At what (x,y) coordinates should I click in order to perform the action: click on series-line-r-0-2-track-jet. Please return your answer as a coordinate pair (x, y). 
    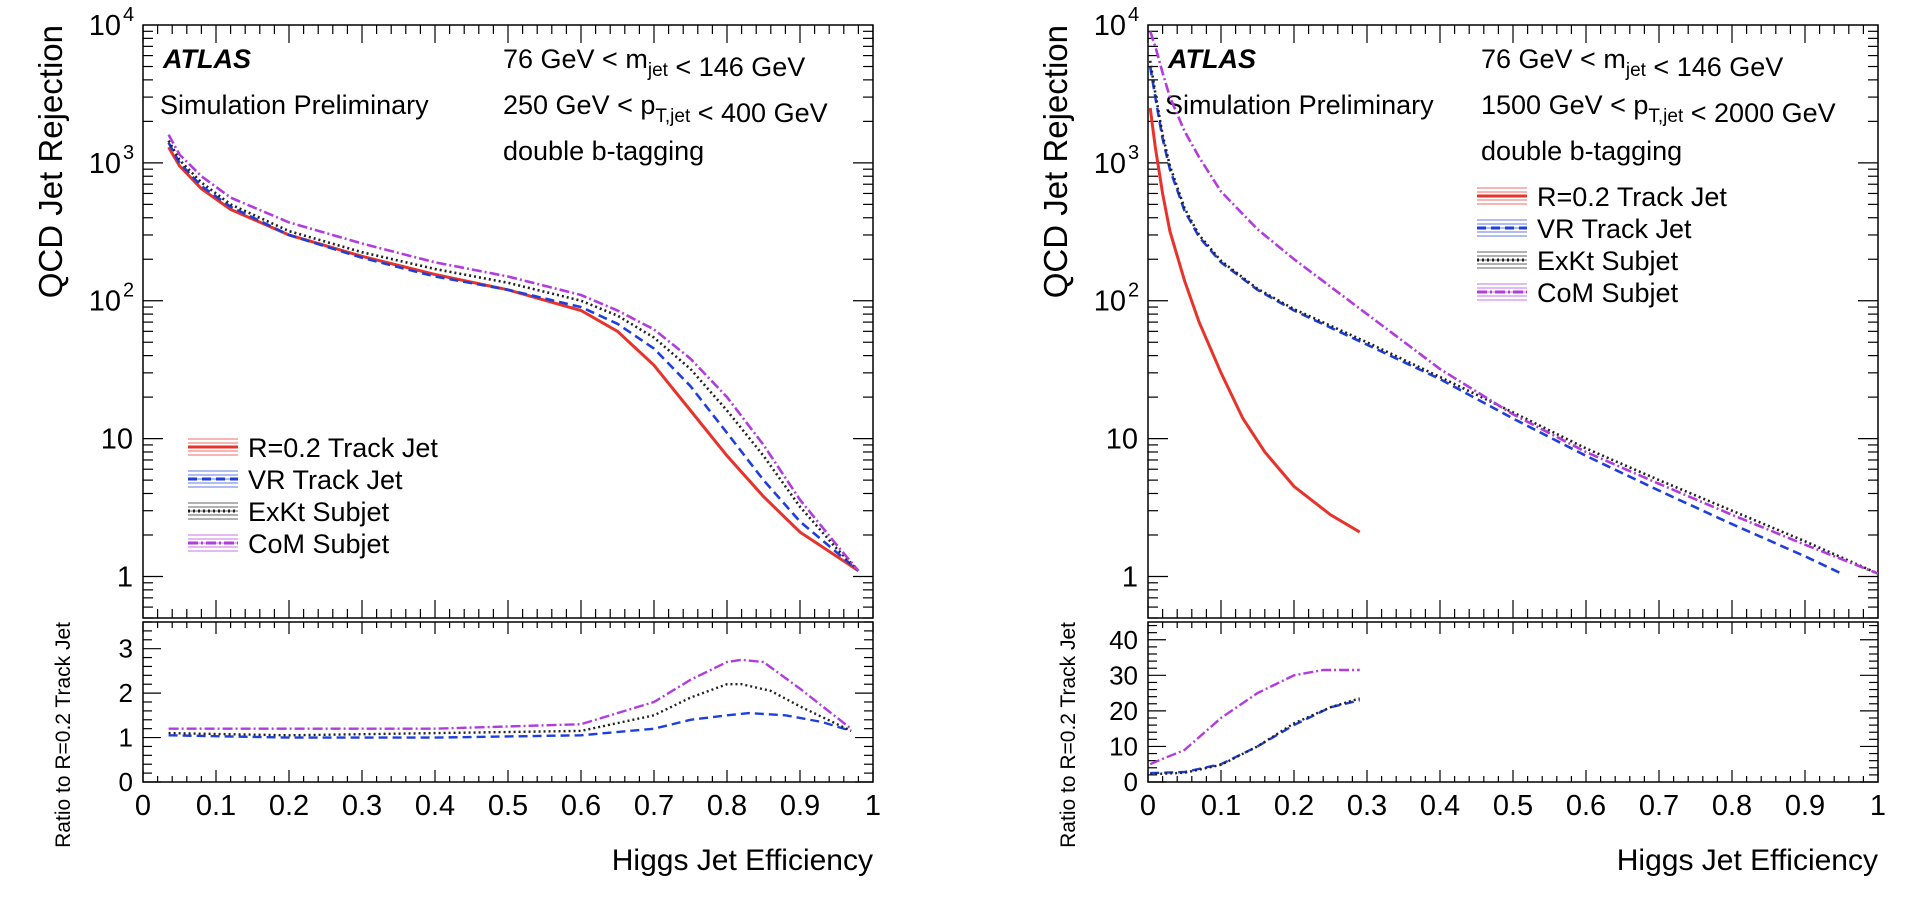
    Looking at the image, I should click on (1254, 320).